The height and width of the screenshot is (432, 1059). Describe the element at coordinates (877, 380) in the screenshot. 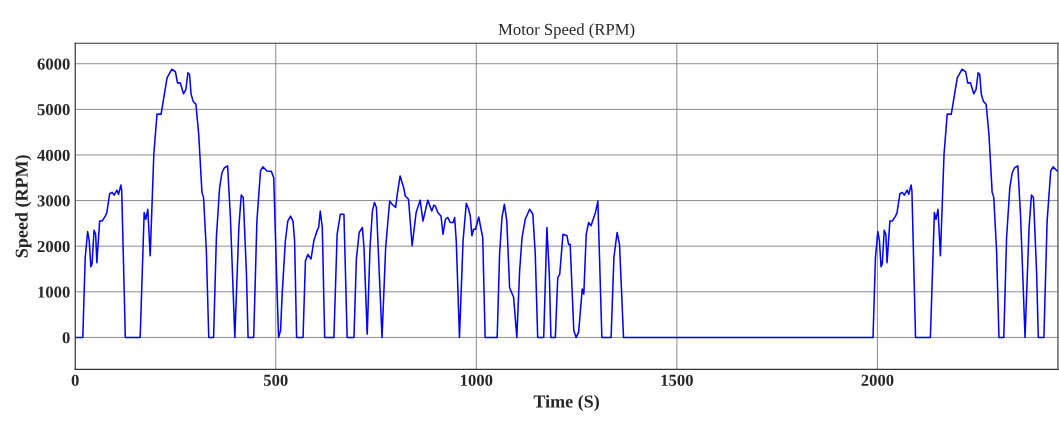

I see `x-tick-label: 2000` at that location.